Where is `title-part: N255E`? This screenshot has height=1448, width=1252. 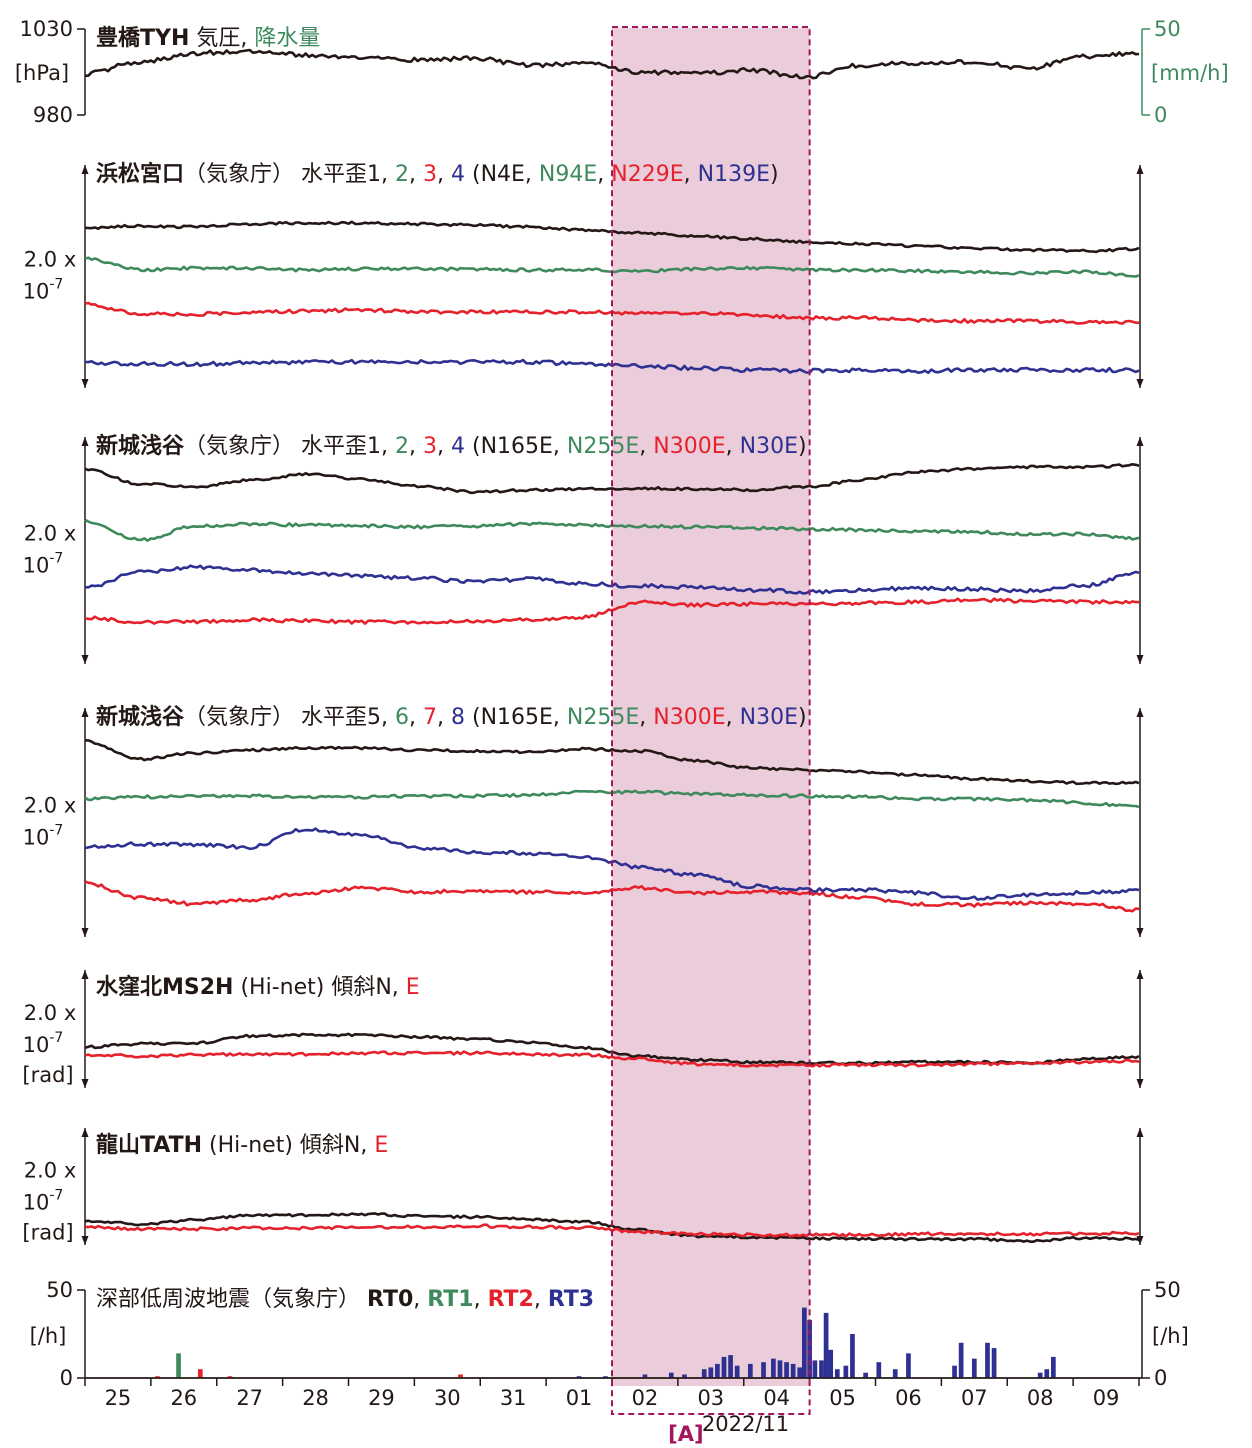 title-part: N255E is located at coordinates (603, 717).